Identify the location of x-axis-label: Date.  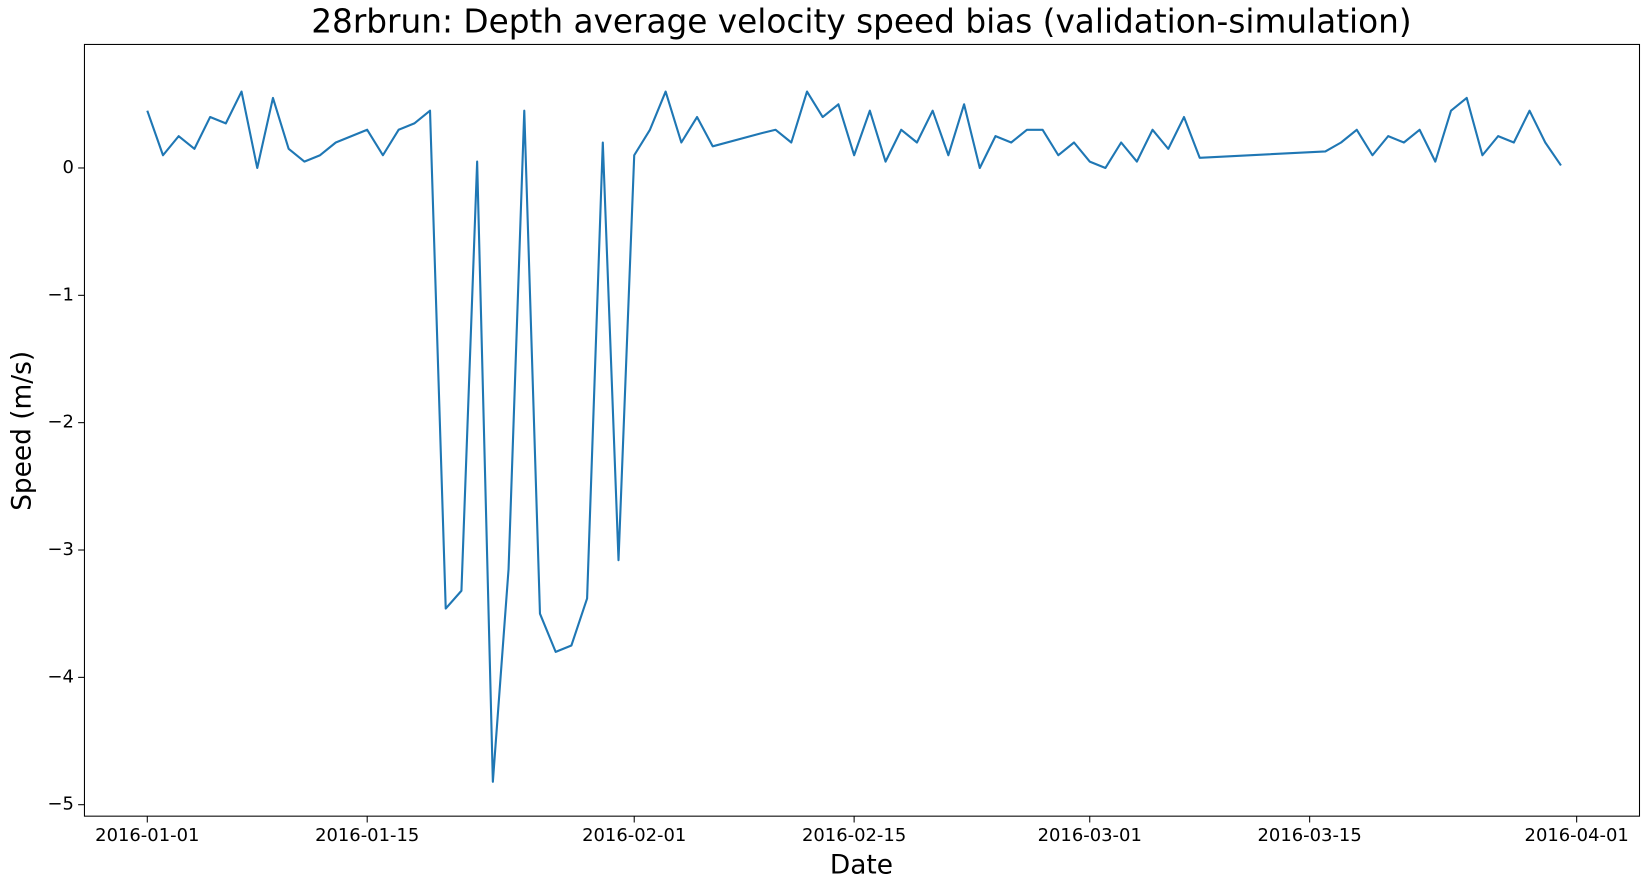
(861, 865).